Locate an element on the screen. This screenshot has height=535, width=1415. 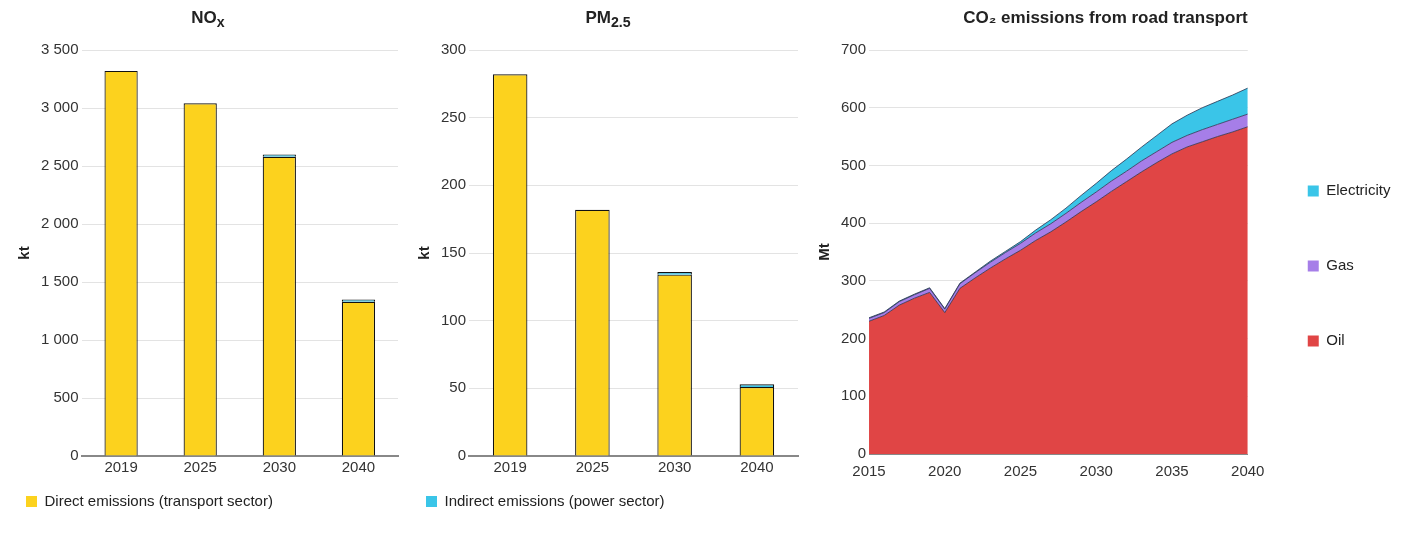
x-tick-label: 2035 is located at coordinates (1172, 471).